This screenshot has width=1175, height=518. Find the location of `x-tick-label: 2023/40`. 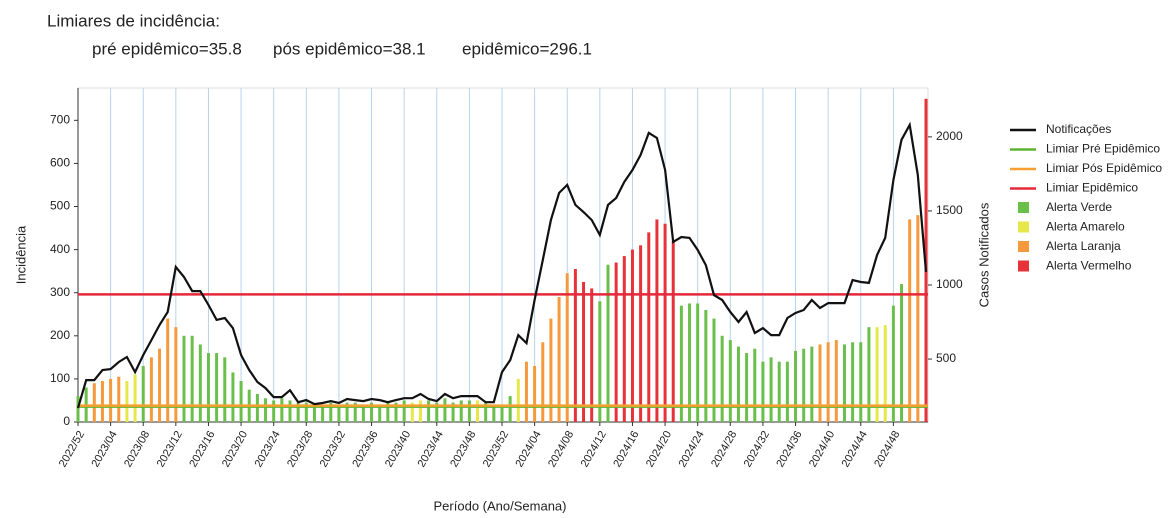

x-tick-label: 2023/40 is located at coordinates (398, 449).